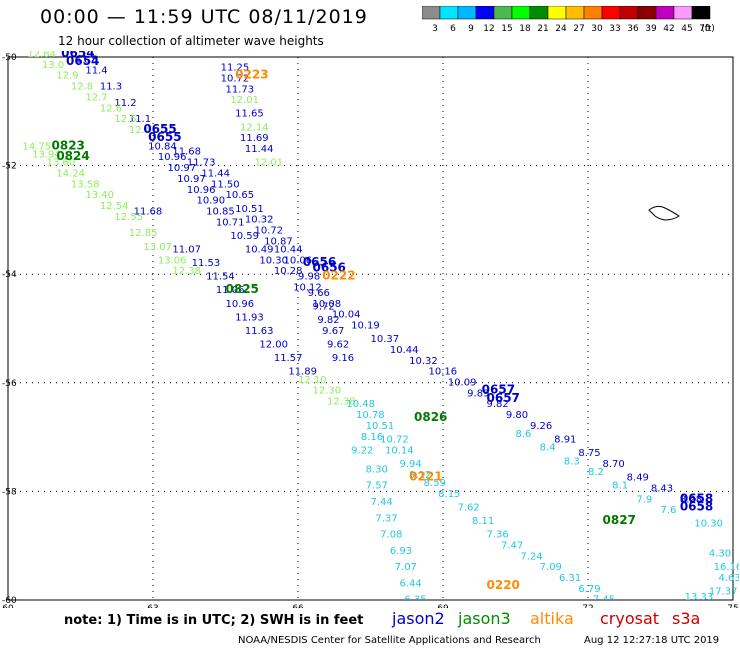  I want to click on pass-time-label: 0223, so click(251, 75).